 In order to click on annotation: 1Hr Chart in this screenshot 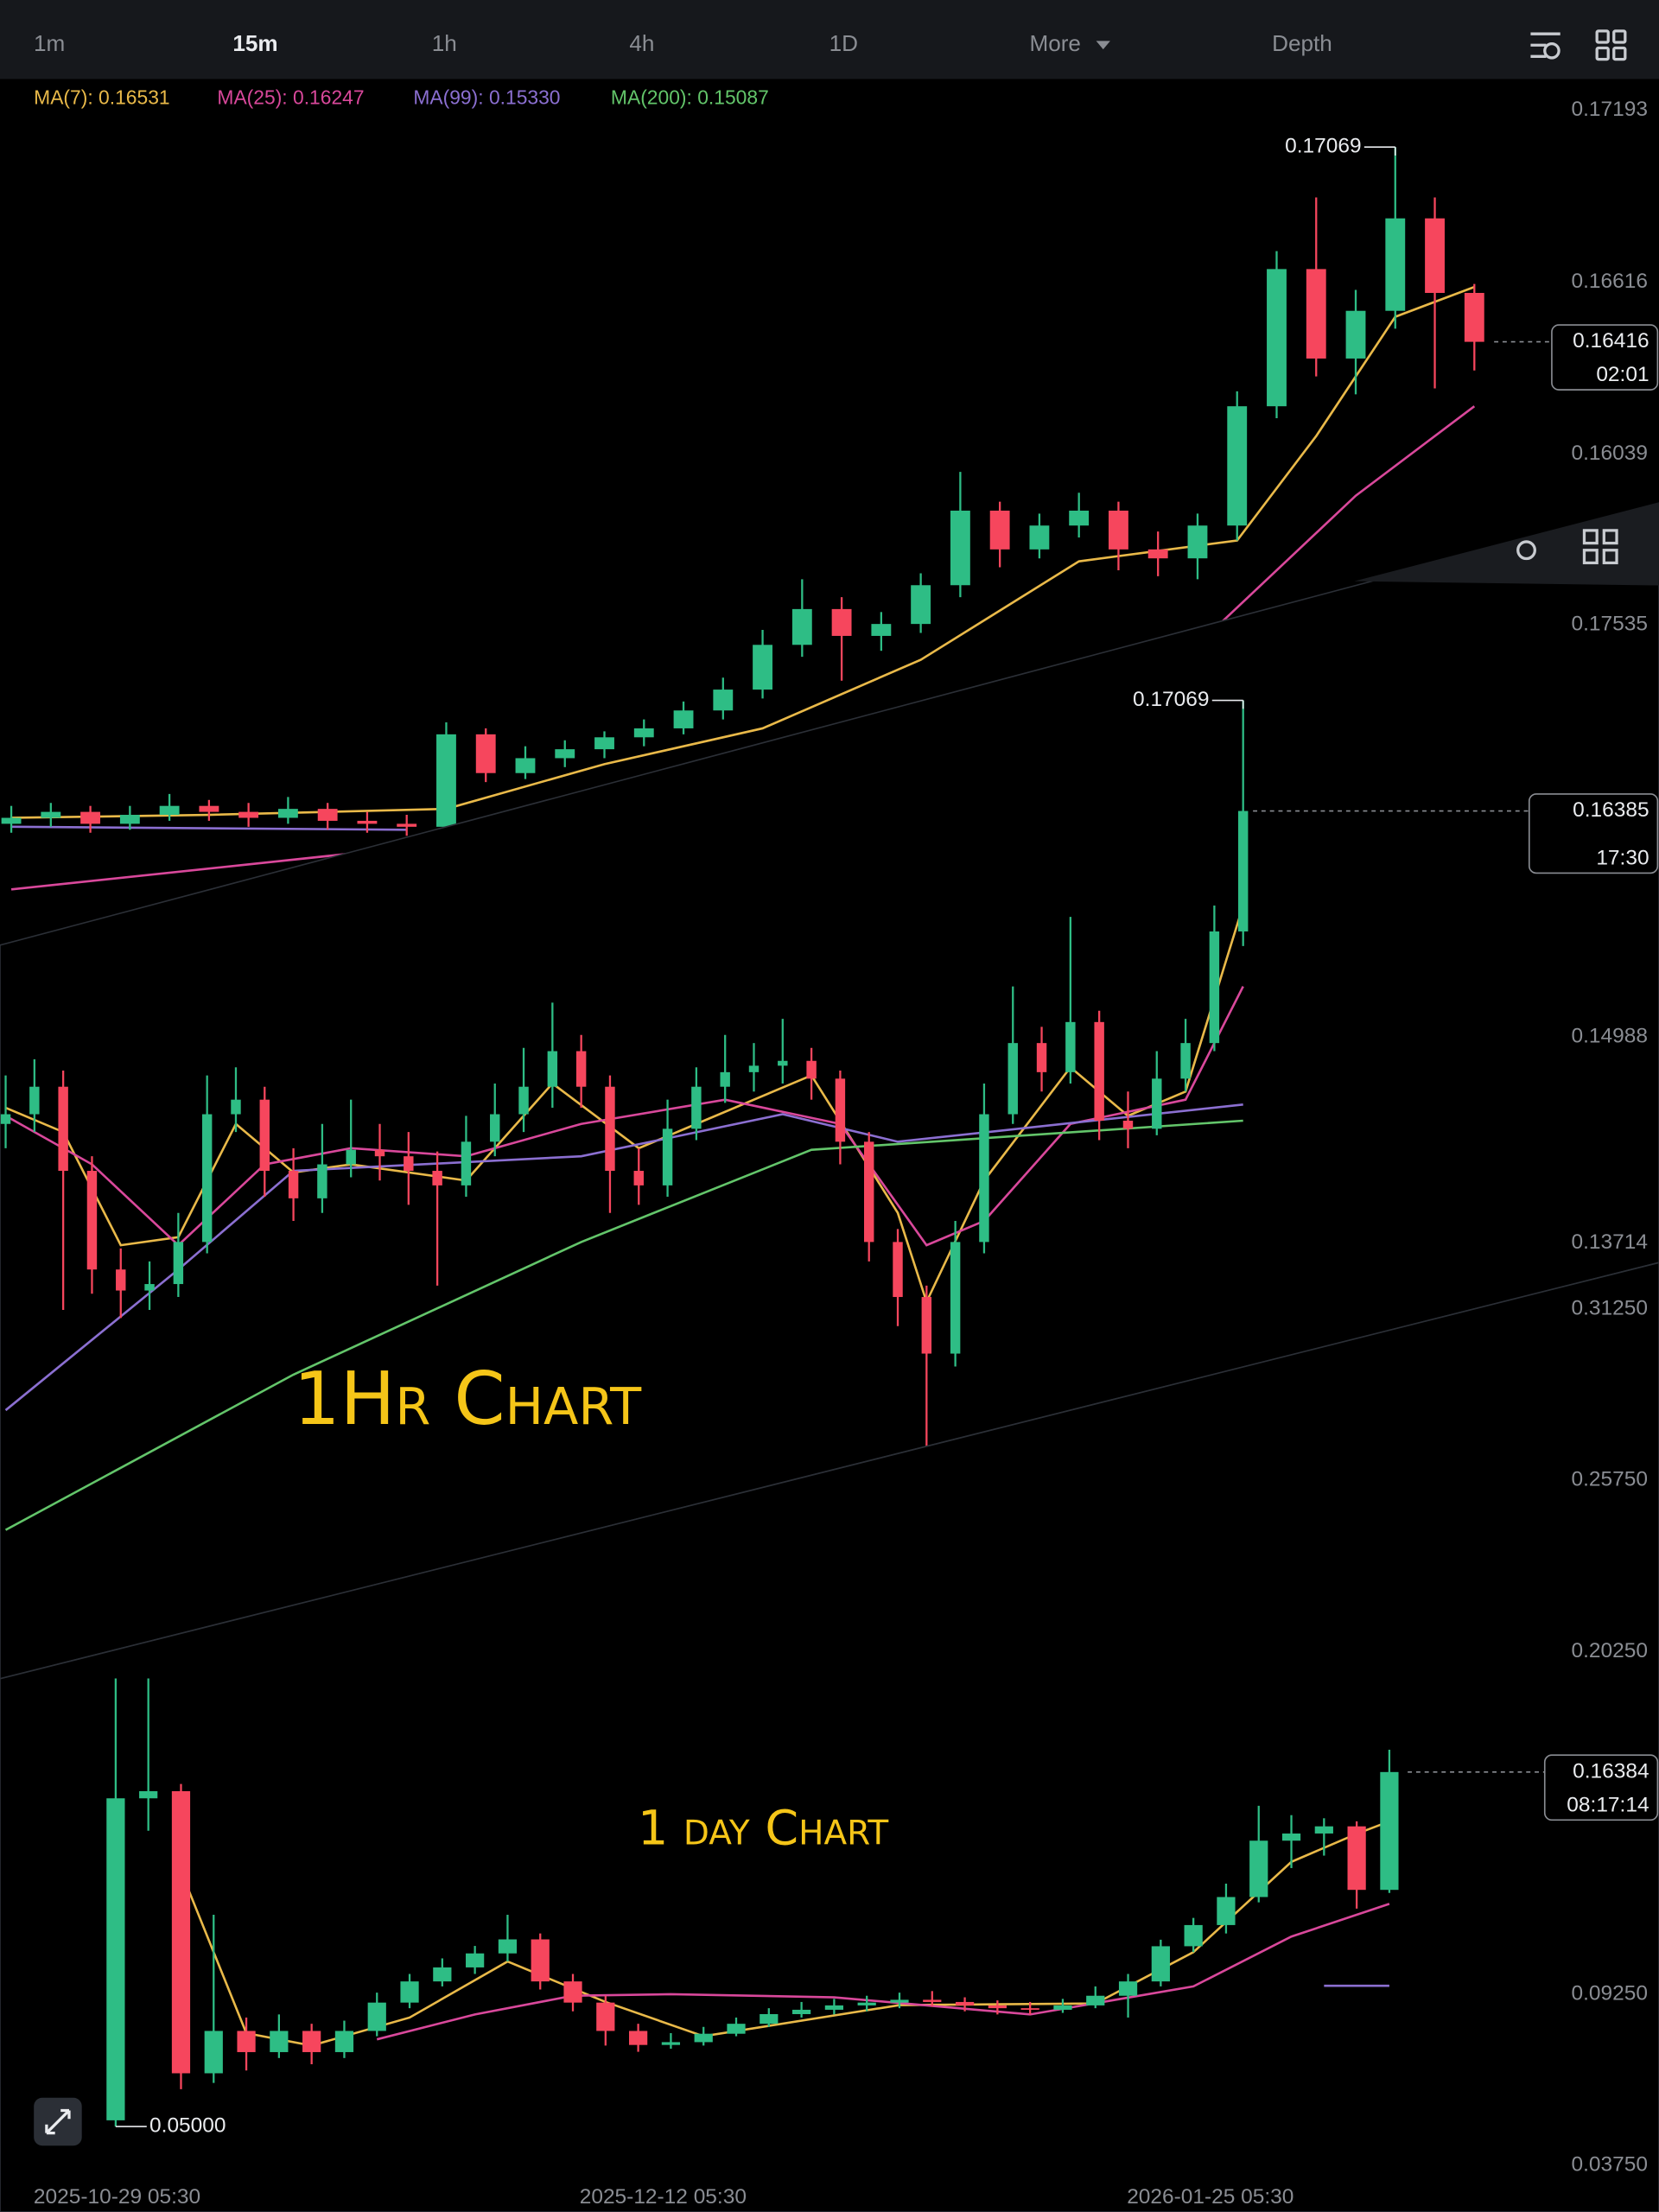, I will do `click(468, 1399)`.